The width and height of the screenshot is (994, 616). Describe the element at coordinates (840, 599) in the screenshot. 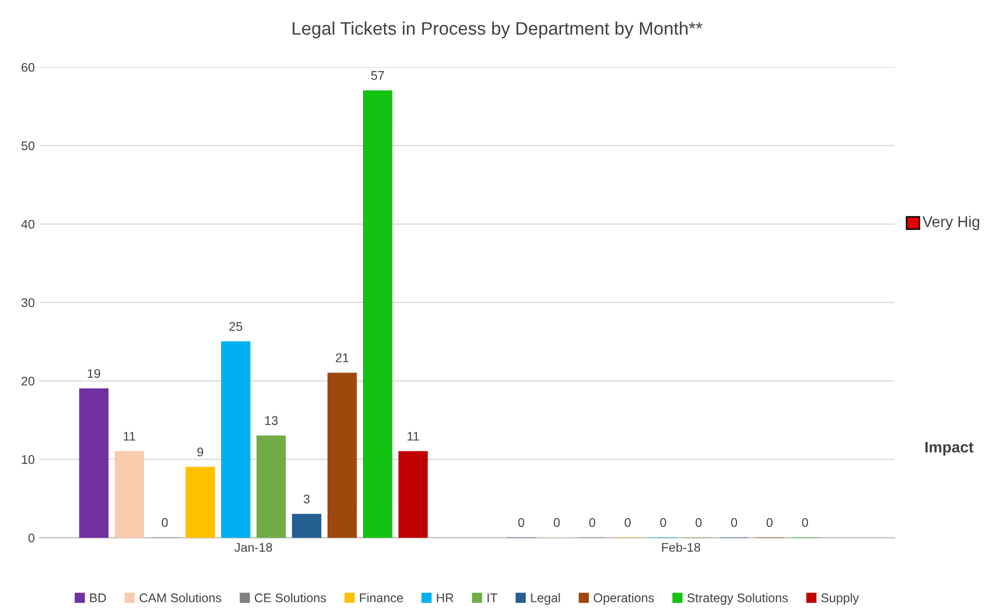

I see `legend-label: Supply` at that location.